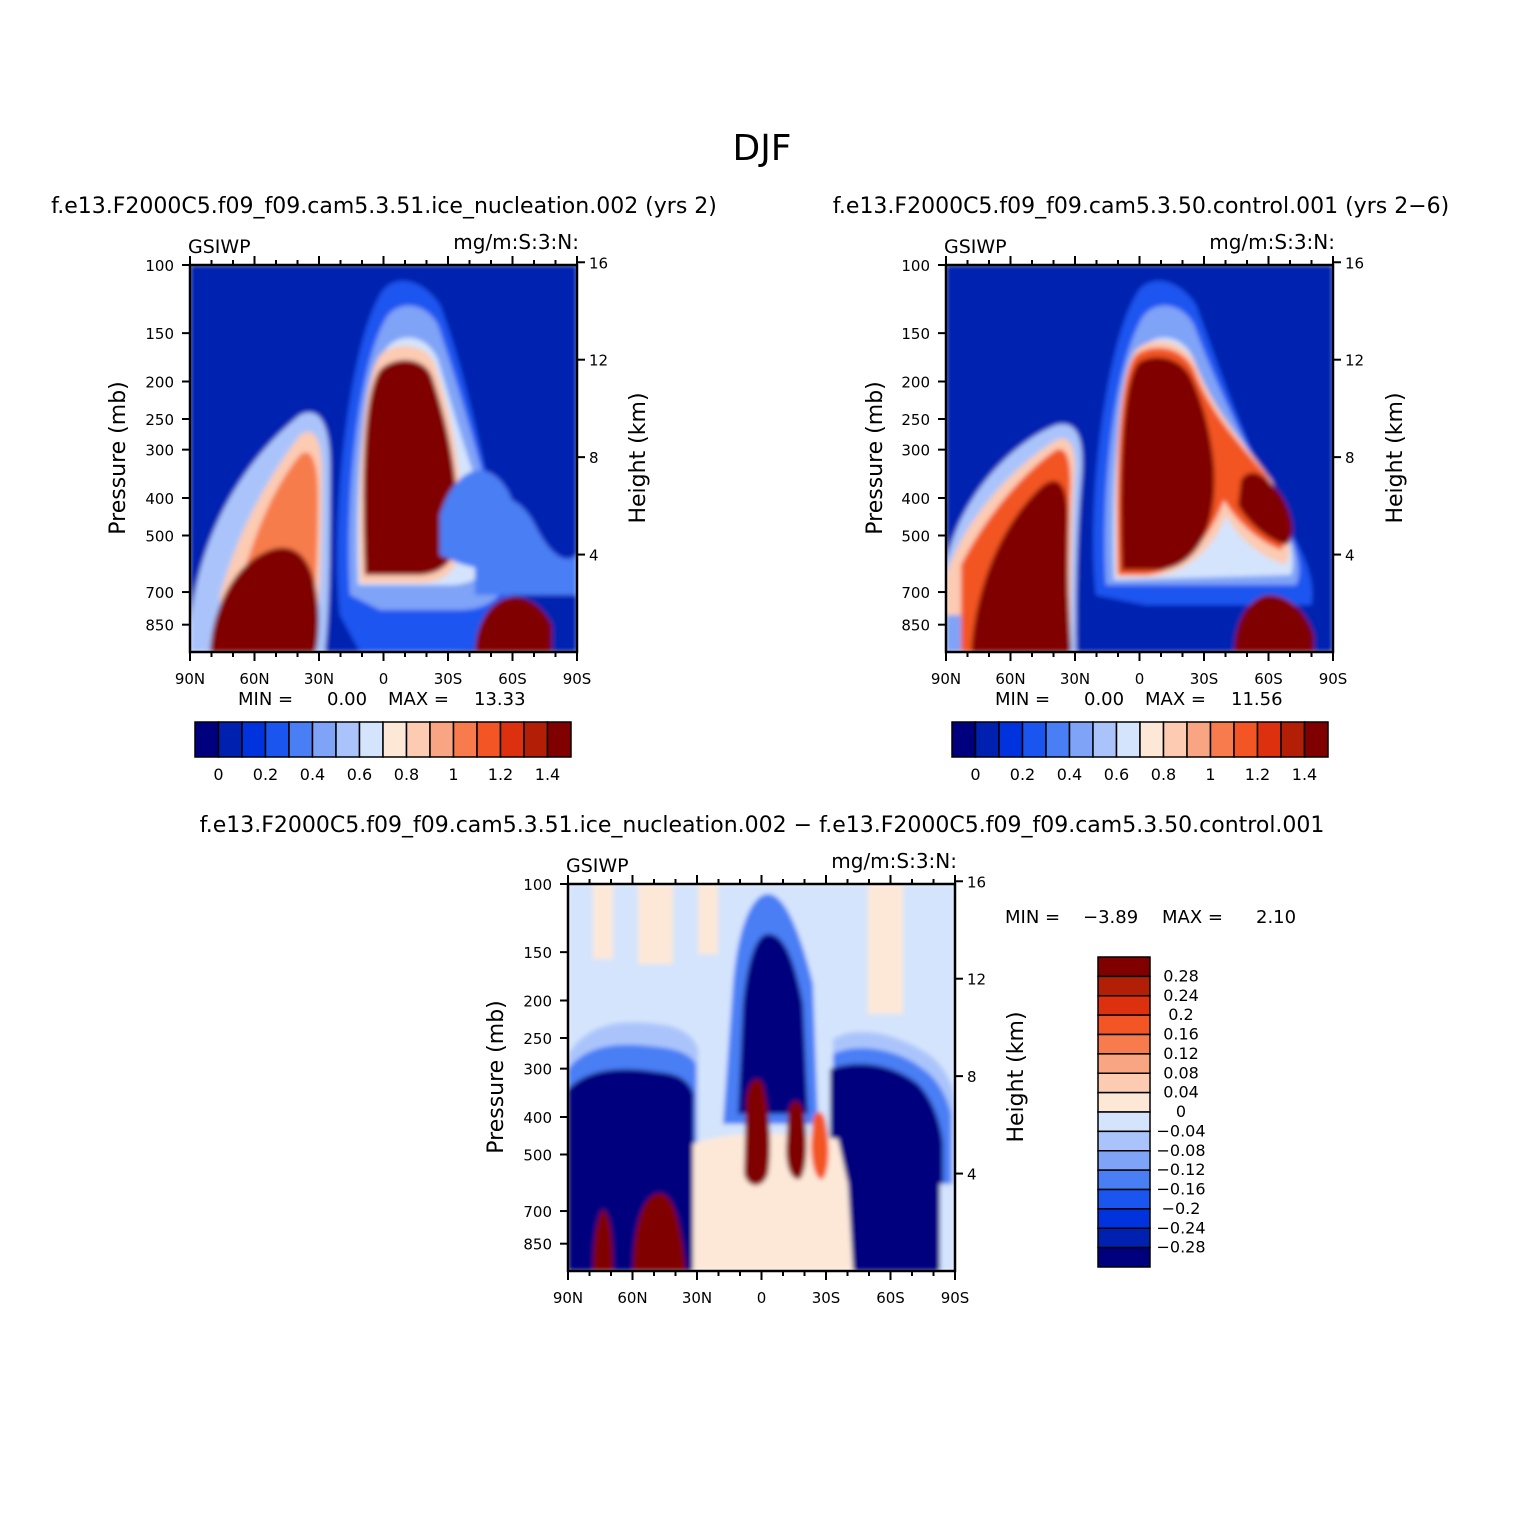 The image size is (1524, 1524). What do you see at coordinates (1192, 917) in the screenshot?
I see `max-label-bottom: MAX =` at bounding box center [1192, 917].